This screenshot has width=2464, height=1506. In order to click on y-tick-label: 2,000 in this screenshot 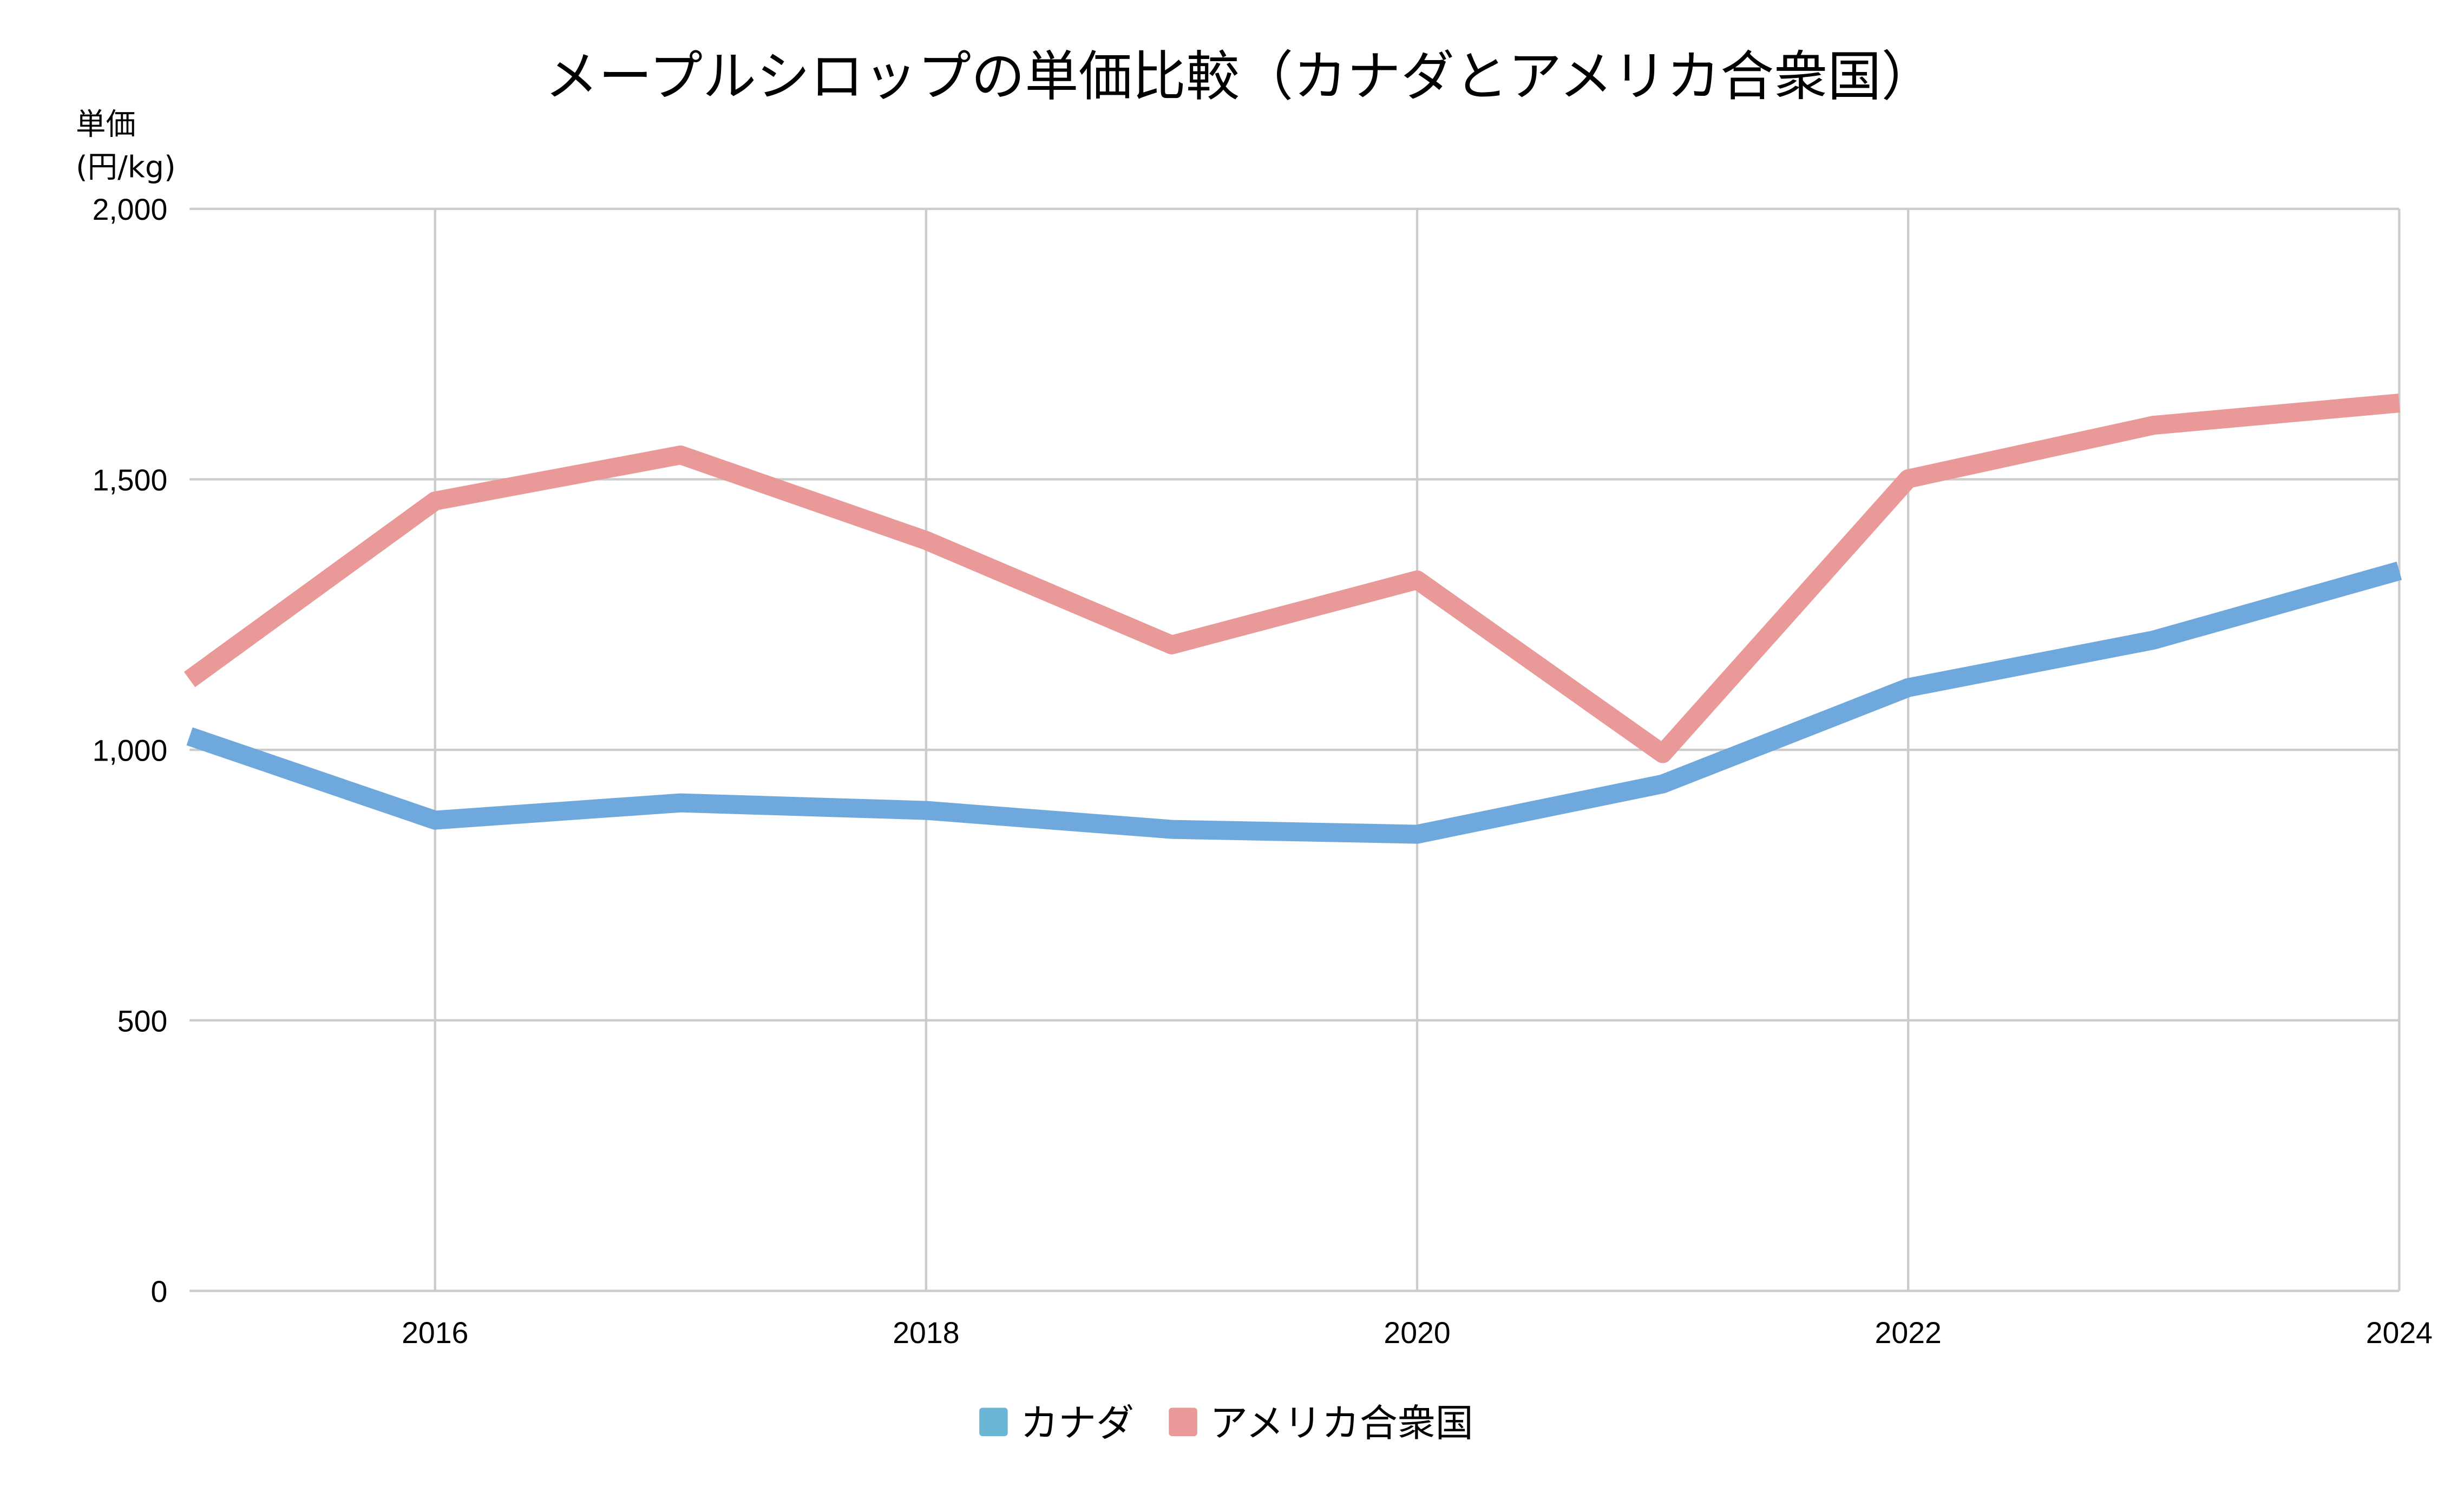, I will do `click(130, 210)`.